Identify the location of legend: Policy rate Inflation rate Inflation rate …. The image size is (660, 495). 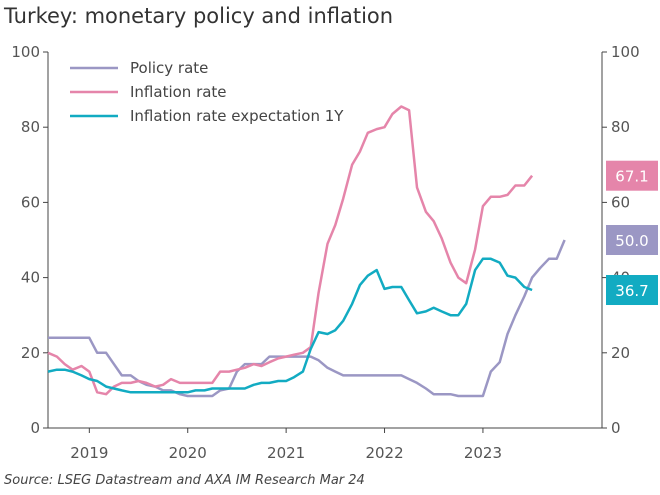
(207, 92).